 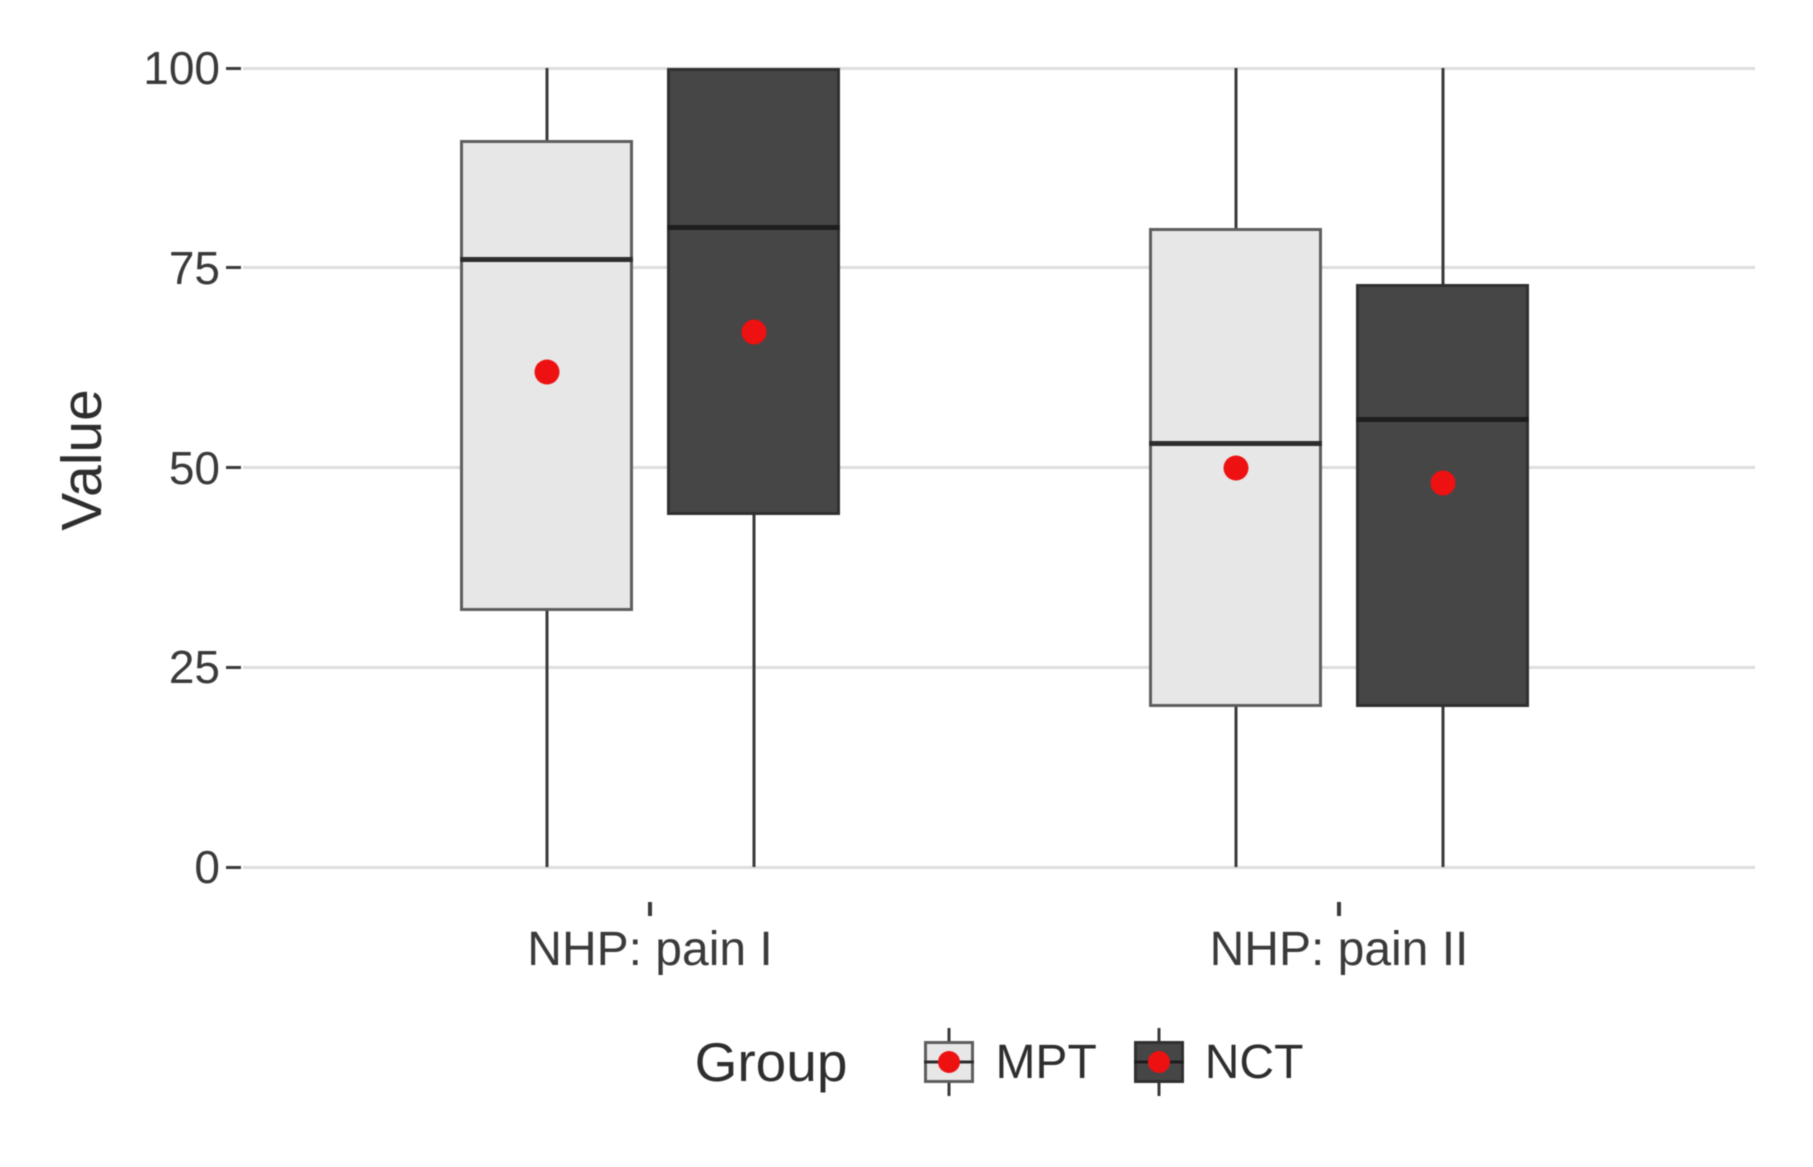 I want to click on box-nct-cat0, so click(x=753, y=292).